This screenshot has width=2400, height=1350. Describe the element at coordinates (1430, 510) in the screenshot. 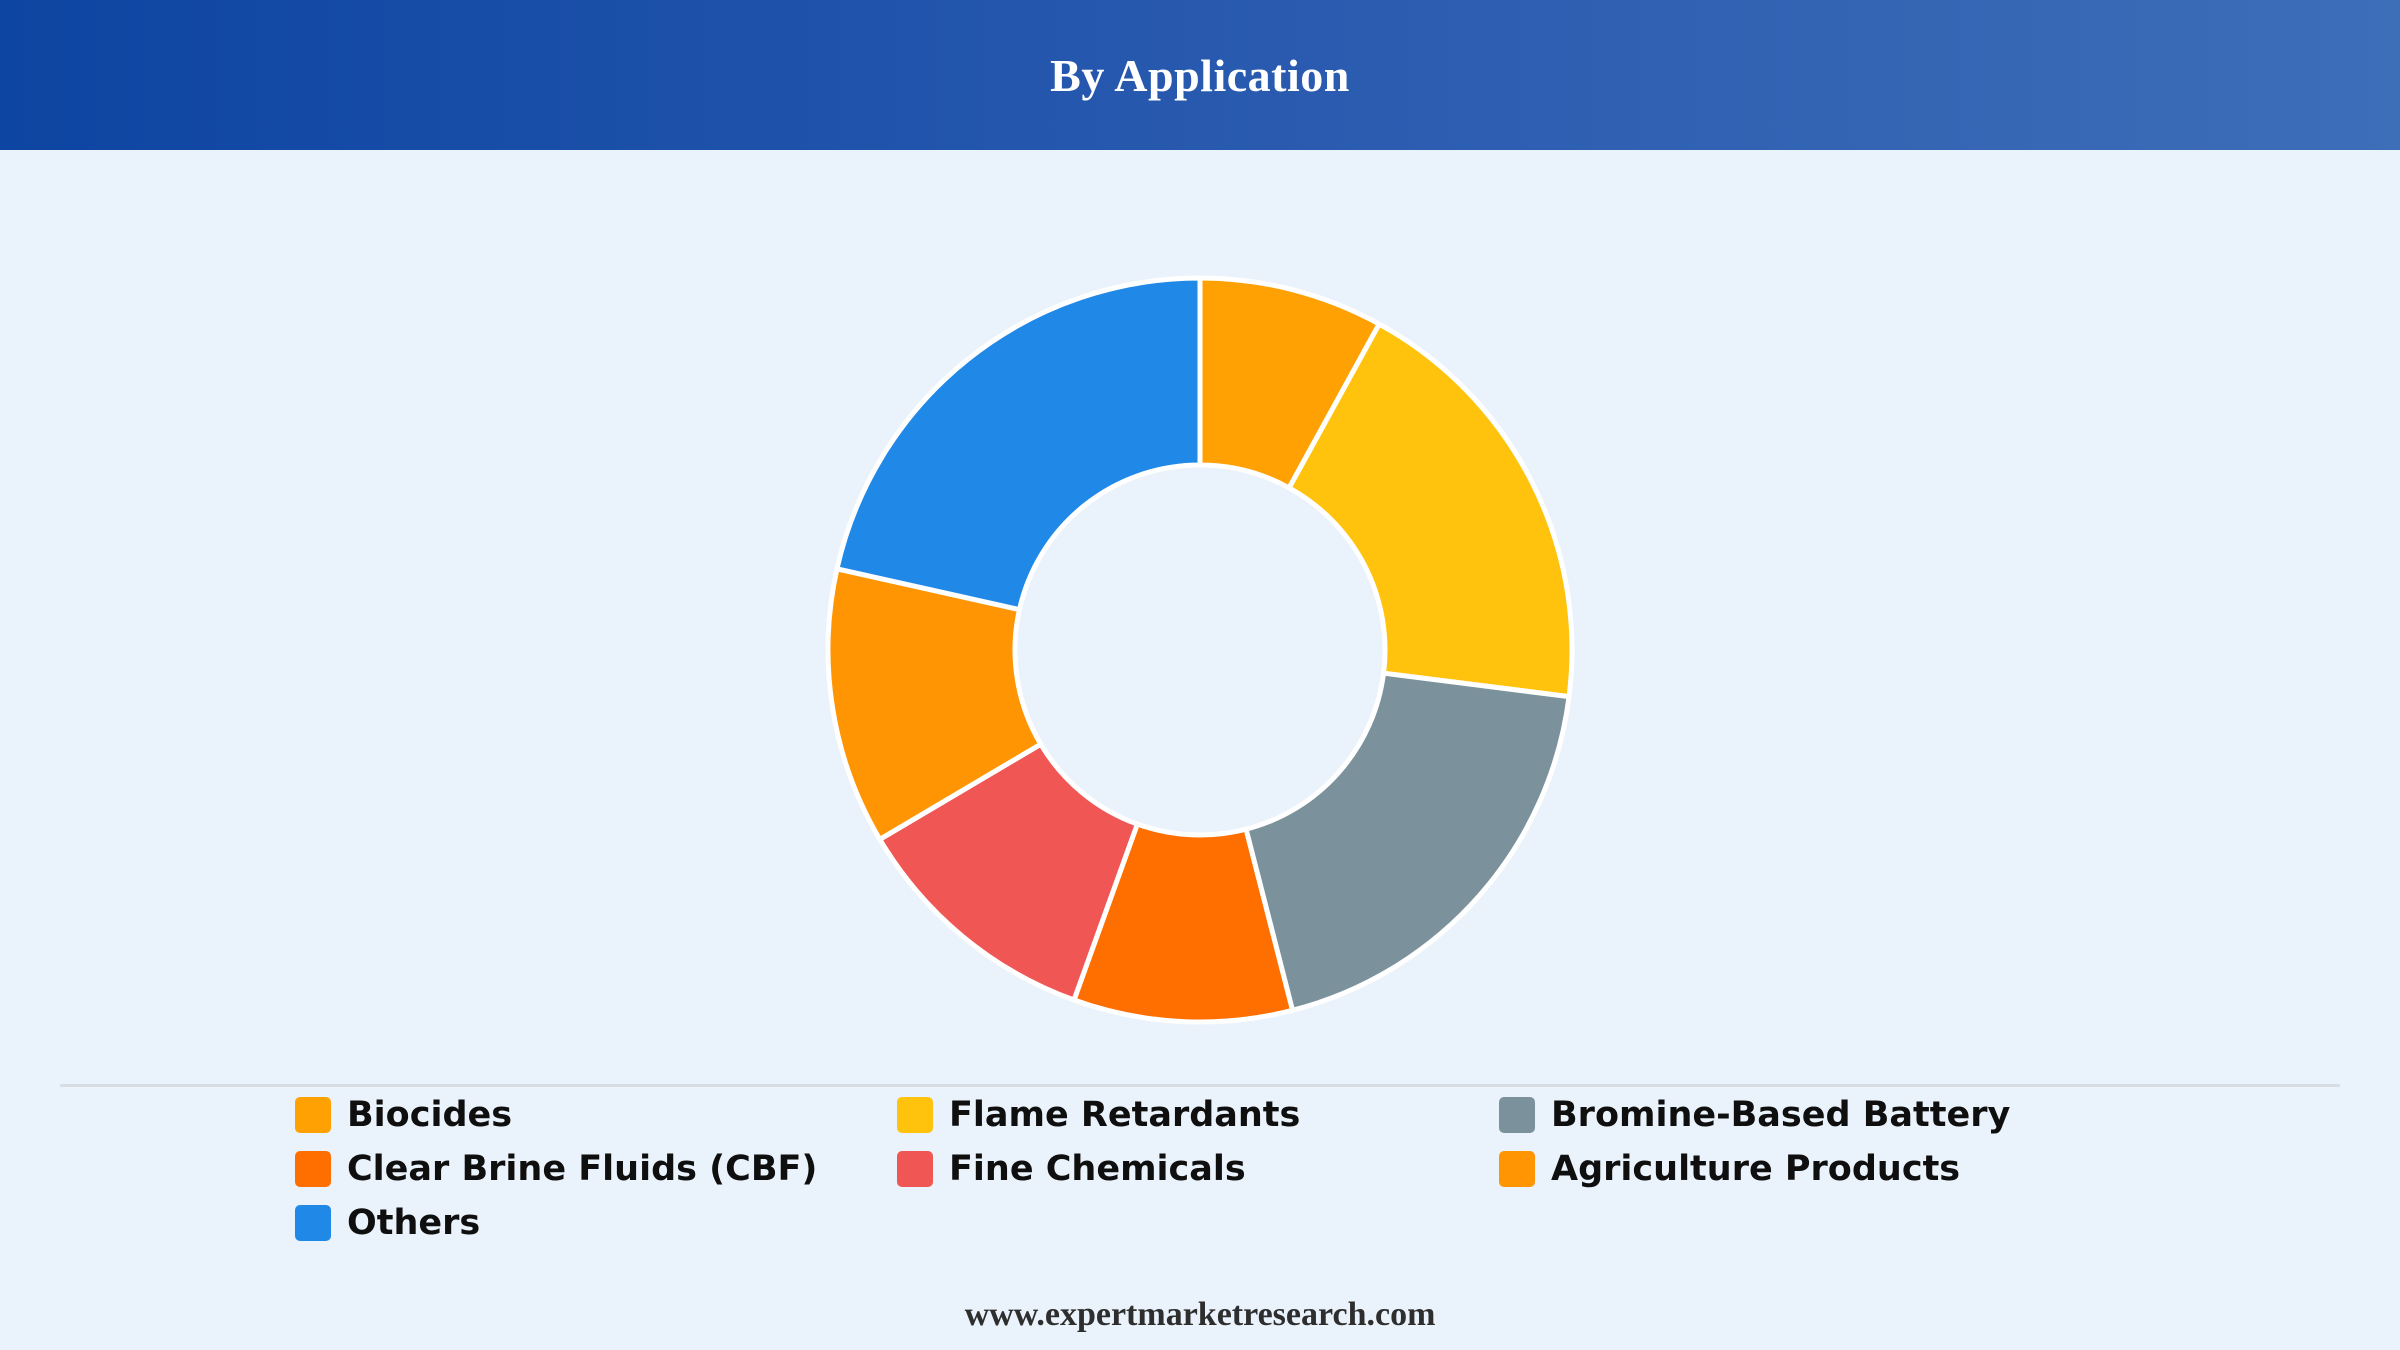

I see `donut-slice-flame-retardants` at that location.